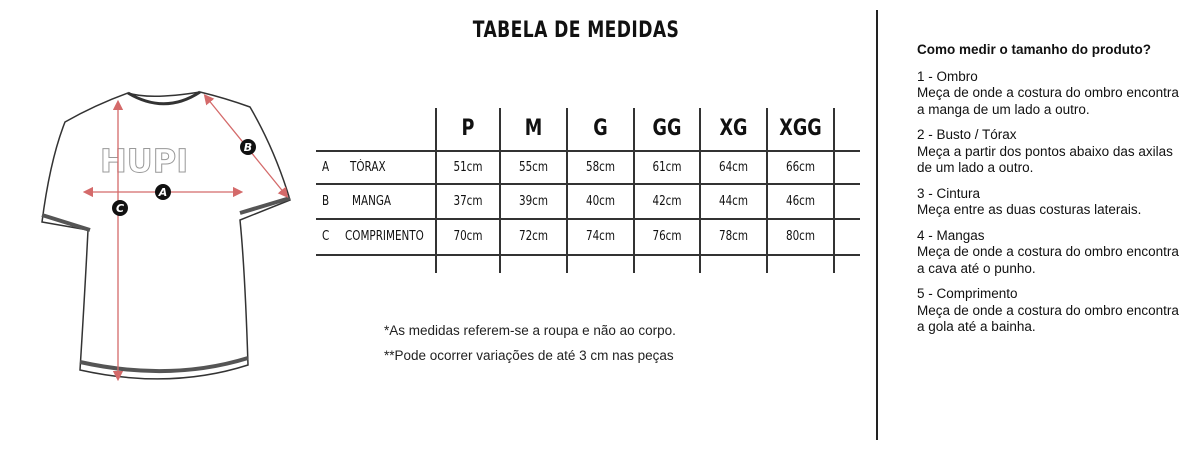  I want to click on marker-c: C, so click(120, 208).